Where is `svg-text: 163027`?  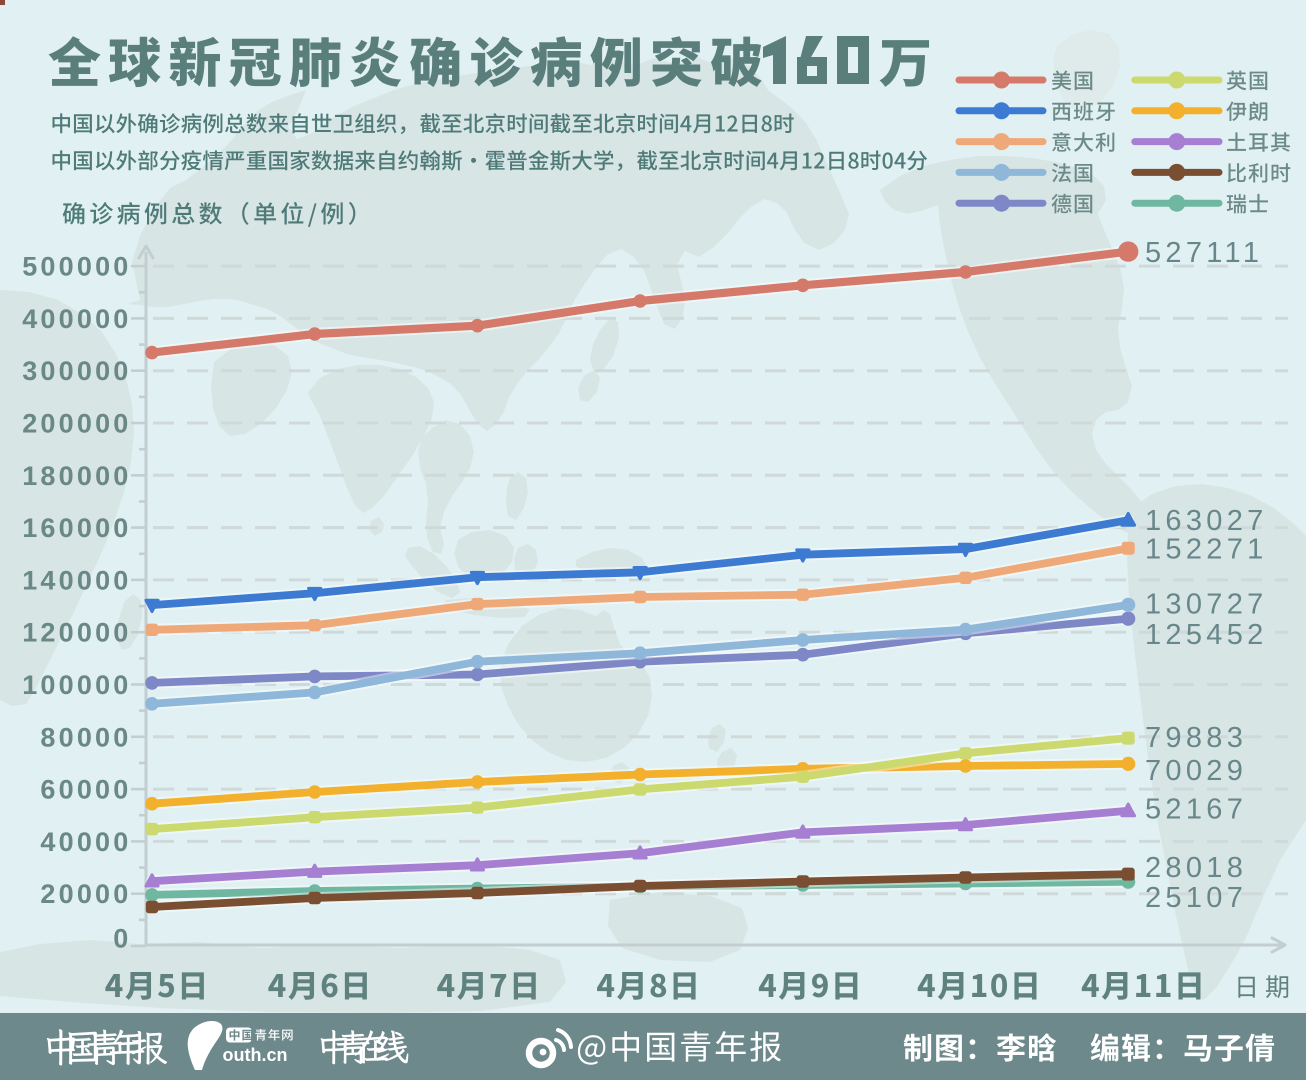 svg-text: 163027 is located at coordinates (1206, 521).